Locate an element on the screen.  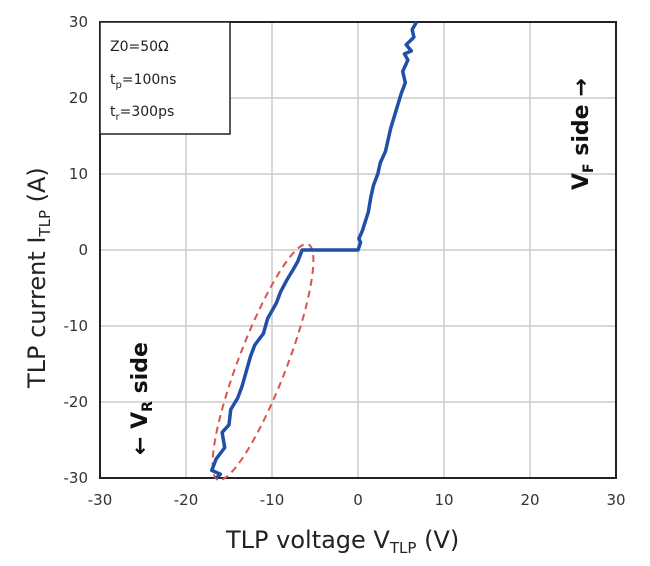
x-axis-label: TLP voltage VTLP (V) is located at coordinates (342, 541).